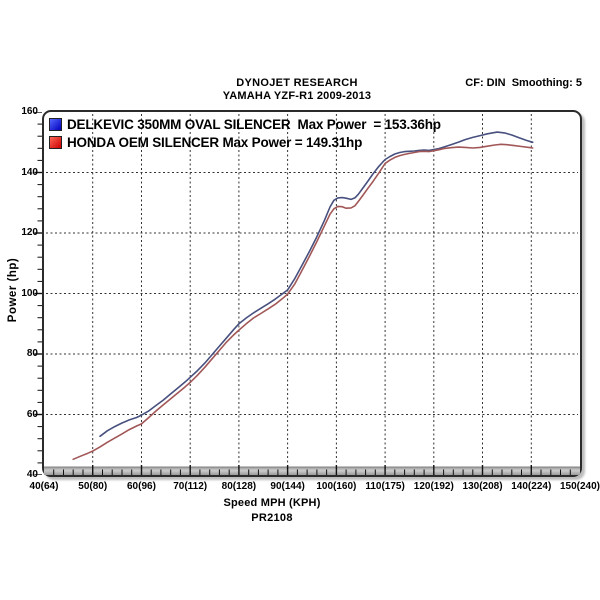 The width and height of the screenshot is (600, 600). What do you see at coordinates (29, 172) in the screenshot?
I see `y-tick-label: 140` at bounding box center [29, 172].